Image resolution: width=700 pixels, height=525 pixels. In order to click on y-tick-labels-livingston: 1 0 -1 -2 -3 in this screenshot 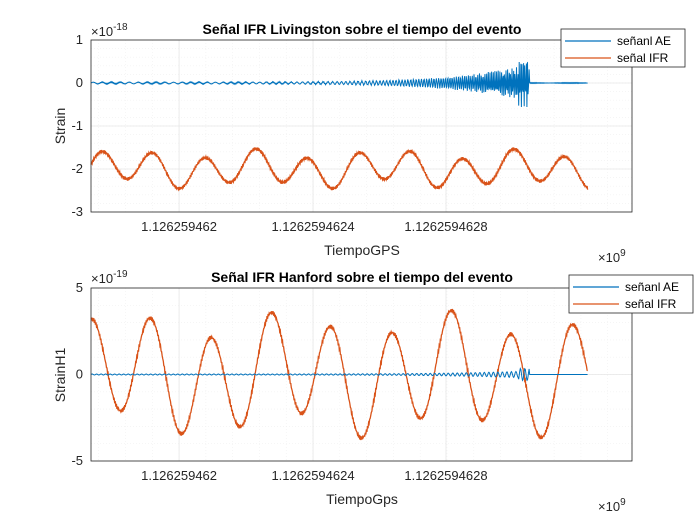, I will do `click(77, 125)`.